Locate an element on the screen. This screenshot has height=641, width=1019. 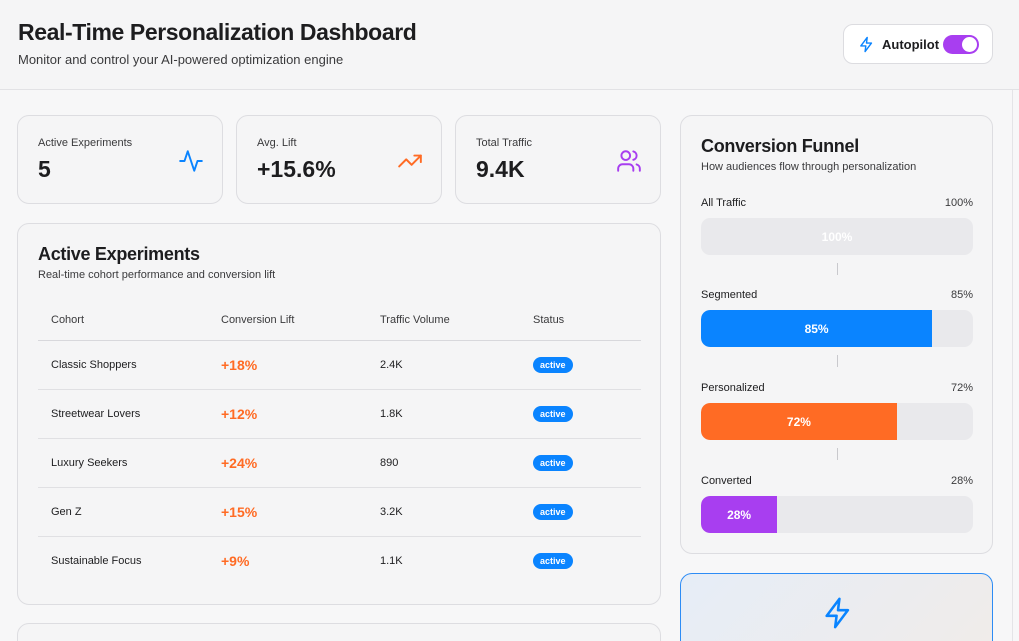
stat-card-avg-lift: Avg. Lift +15.6% is located at coordinates (339, 159).